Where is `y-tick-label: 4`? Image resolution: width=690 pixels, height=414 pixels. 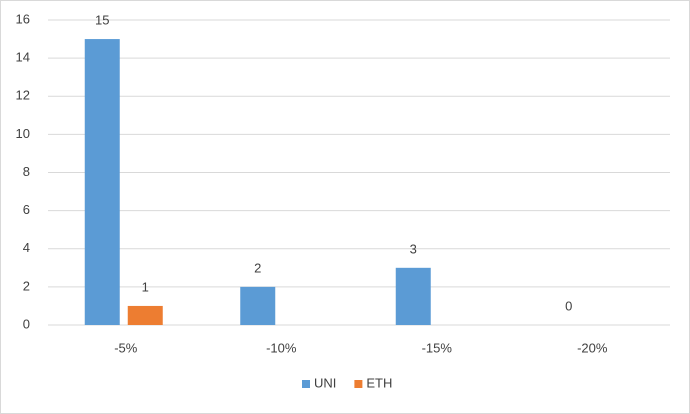
y-tick-label: 4 is located at coordinates (26, 247).